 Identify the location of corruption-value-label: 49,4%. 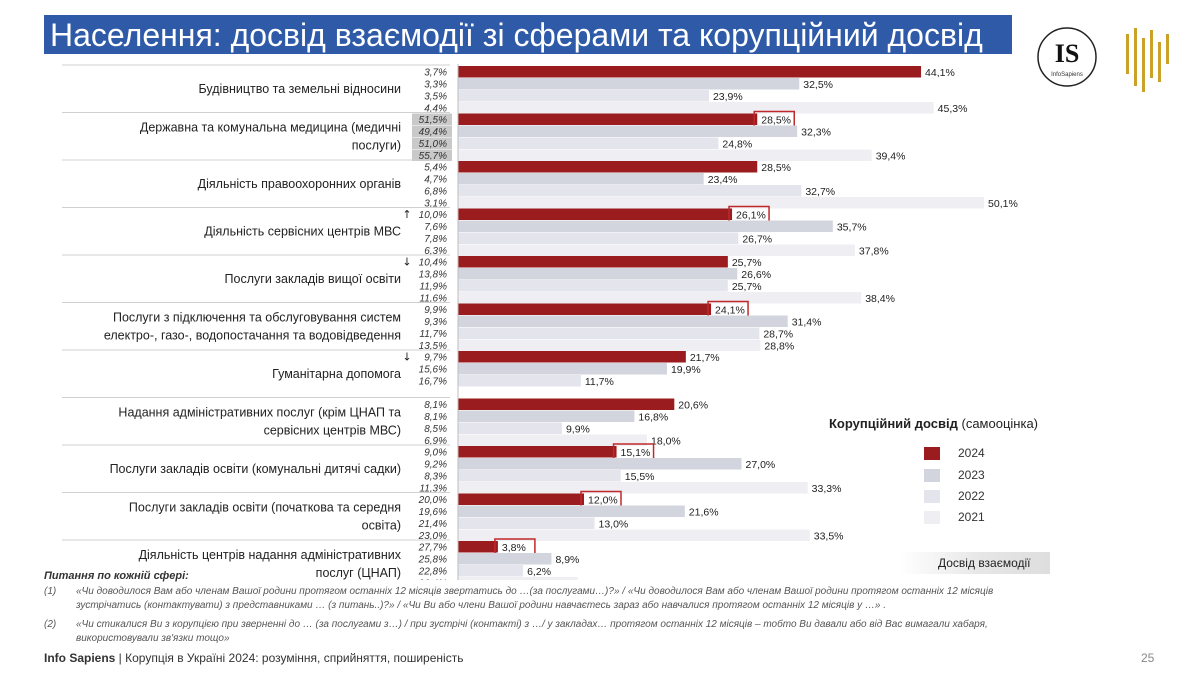
(433, 132).